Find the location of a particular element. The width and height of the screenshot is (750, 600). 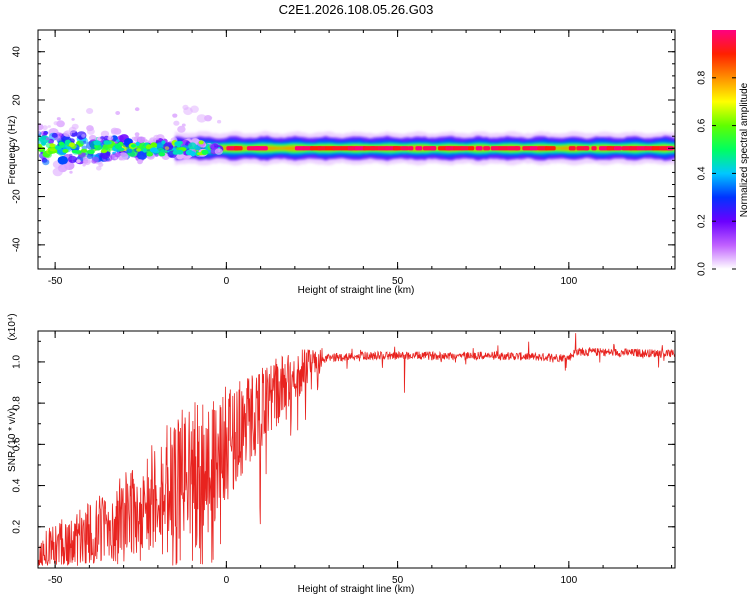

colorbar-title: Normalized spectral amplitude is located at coordinates (744, 149).